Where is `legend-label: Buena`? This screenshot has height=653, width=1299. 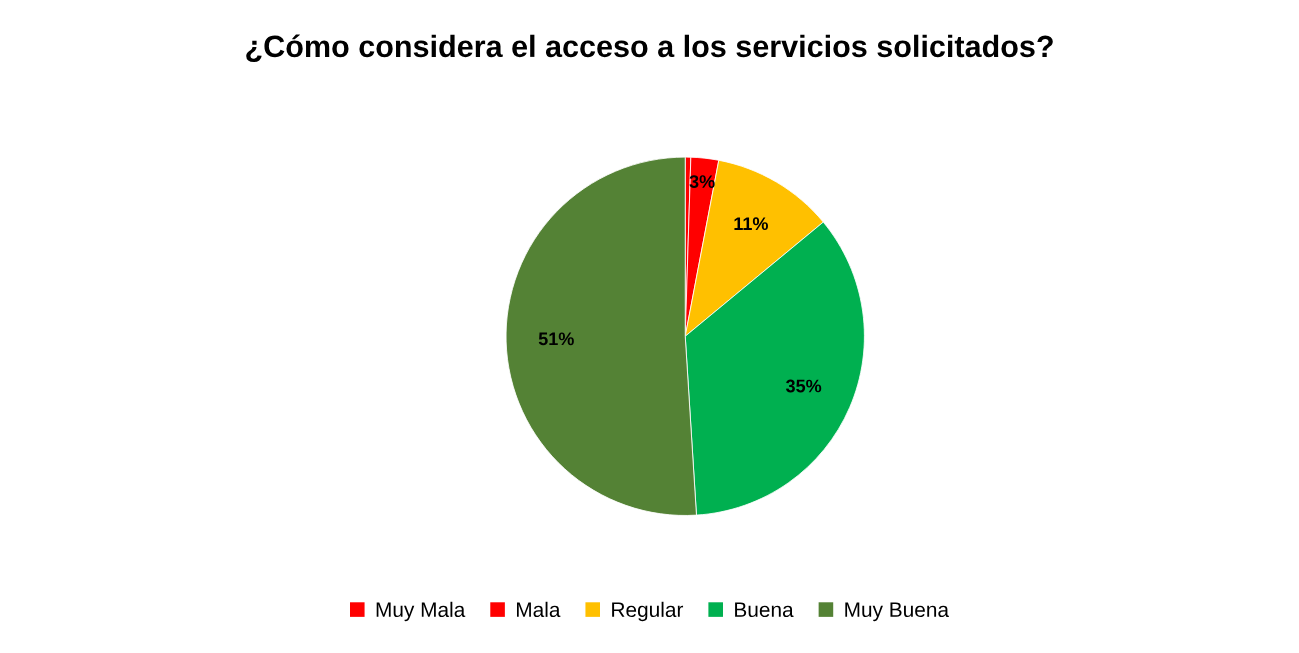
legend-label: Buena is located at coordinates (764, 610).